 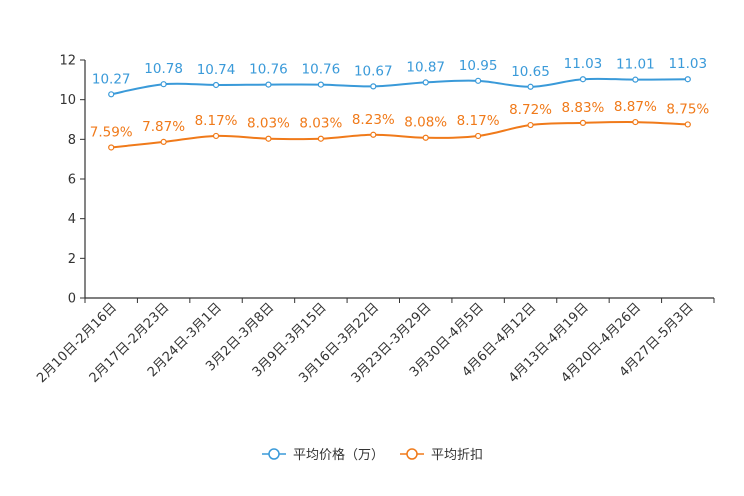 What do you see at coordinates (530, 110) in the screenshot?
I see `data-label: 8.72%` at bounding box center [530, 110].